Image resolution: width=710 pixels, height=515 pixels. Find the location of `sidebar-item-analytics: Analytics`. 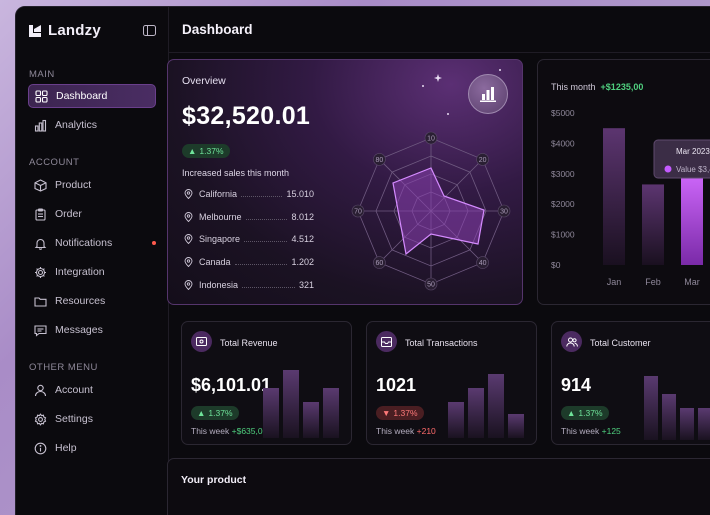

sidebar-item-analytics: Analytics is located at coordinates (92, 125).